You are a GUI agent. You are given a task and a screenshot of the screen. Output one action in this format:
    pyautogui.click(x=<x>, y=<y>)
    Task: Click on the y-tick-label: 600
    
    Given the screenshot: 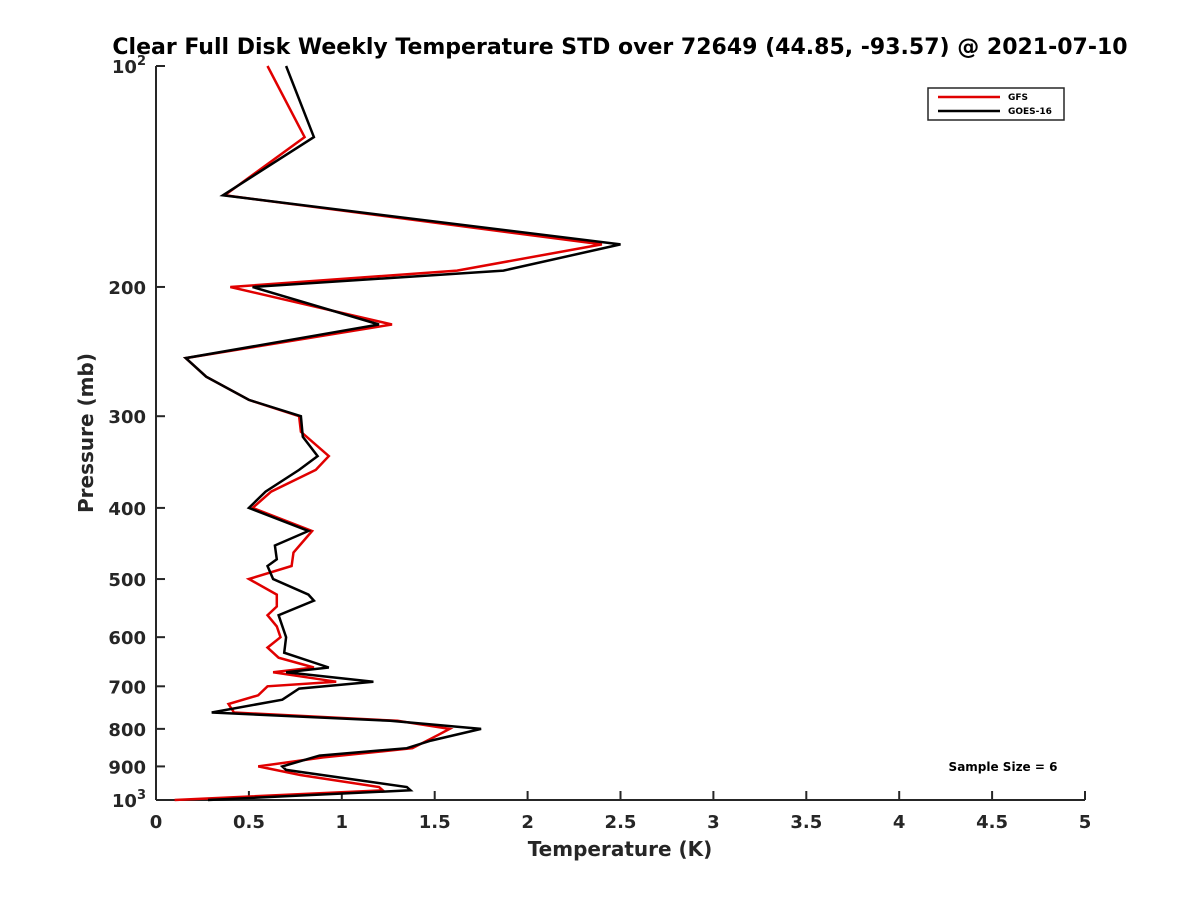 What is the action you would take?
    pyautogui.click(x=127, y=638)
    